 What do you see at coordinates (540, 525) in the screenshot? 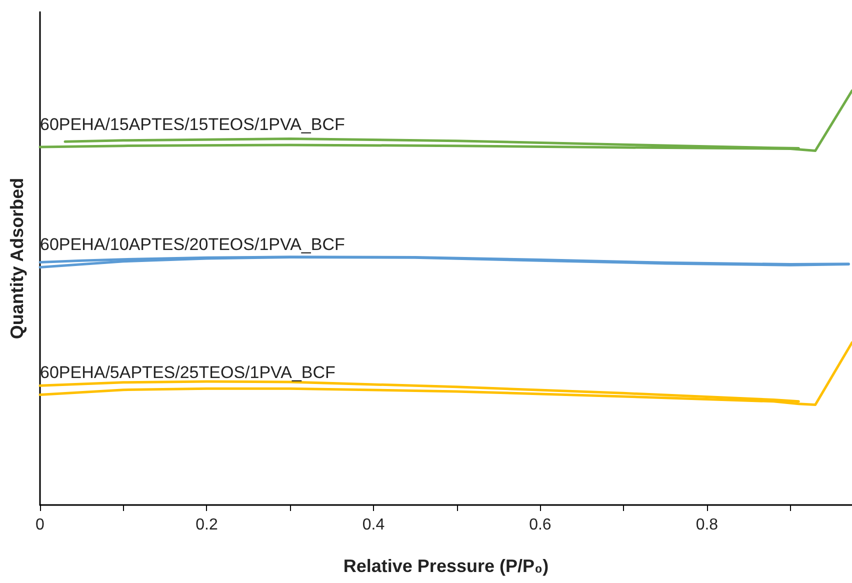
I see `x-tick-label: 0.6` at bounding box center [540, 525].